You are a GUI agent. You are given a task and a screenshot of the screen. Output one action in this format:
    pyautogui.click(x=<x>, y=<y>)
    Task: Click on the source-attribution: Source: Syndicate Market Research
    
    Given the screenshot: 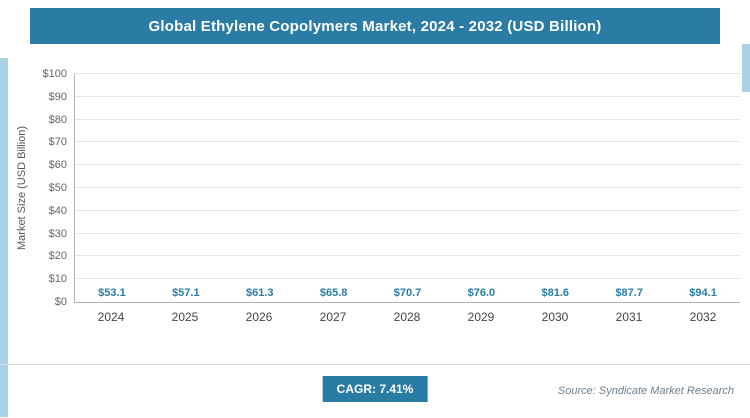 What is the action you would take?
    pyautogui.click(x=645, y=391)
    